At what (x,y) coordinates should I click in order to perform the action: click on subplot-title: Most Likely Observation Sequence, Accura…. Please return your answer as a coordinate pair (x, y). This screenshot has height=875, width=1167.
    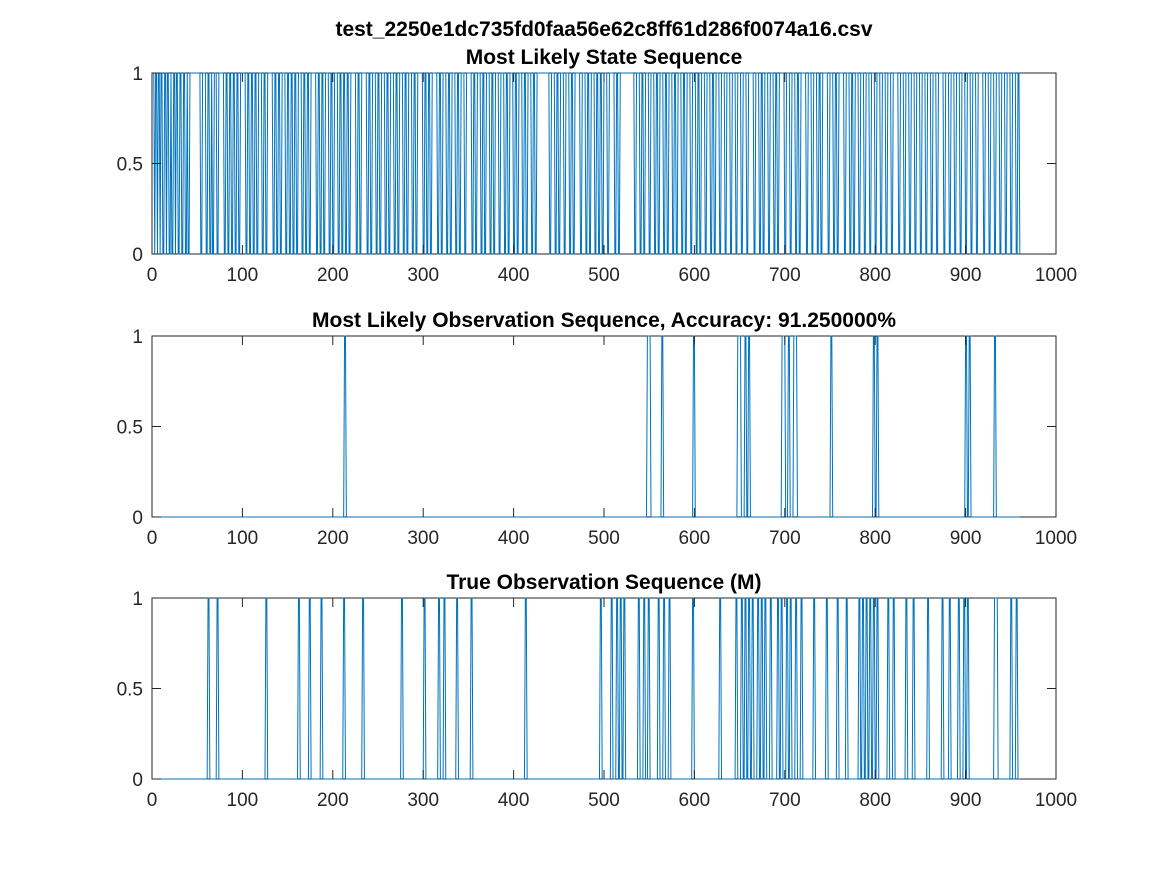
    Looking at the image, I should click on (604, 320).